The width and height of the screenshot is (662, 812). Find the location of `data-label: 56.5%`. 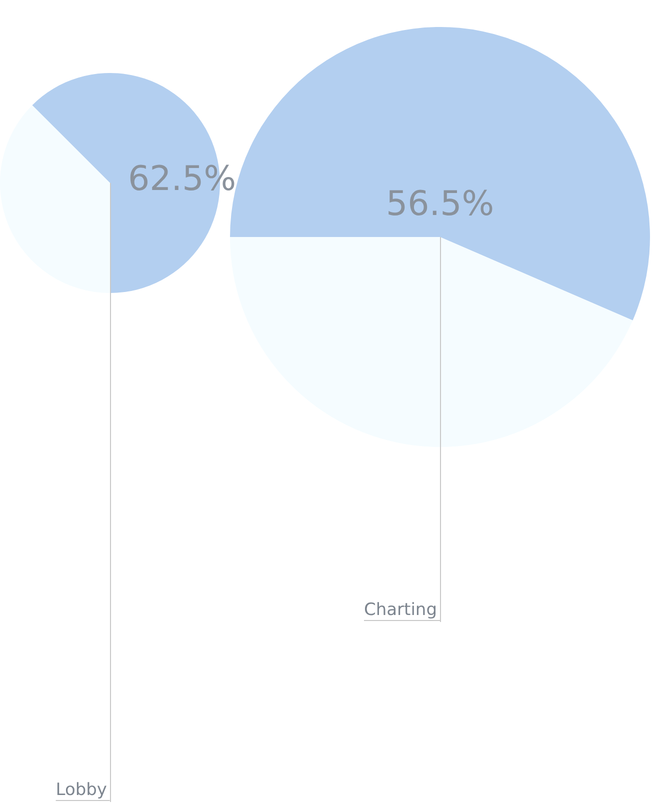

data-label: 56.5% is located at coordinates (440, 204).